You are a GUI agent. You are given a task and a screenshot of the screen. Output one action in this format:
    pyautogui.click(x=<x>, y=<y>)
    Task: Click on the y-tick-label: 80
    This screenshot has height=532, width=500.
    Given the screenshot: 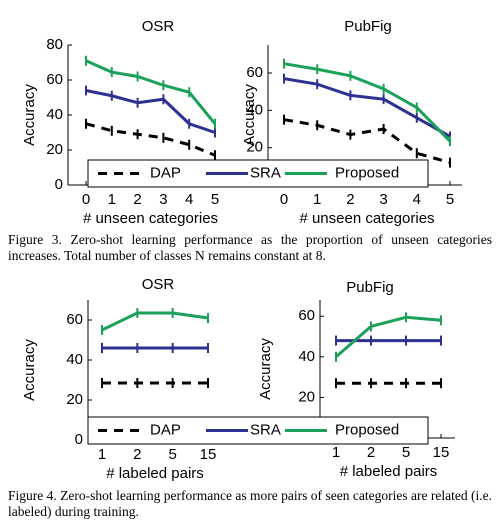 What is the action you would take?
    pyautogui.click(x=54, y=44)
    